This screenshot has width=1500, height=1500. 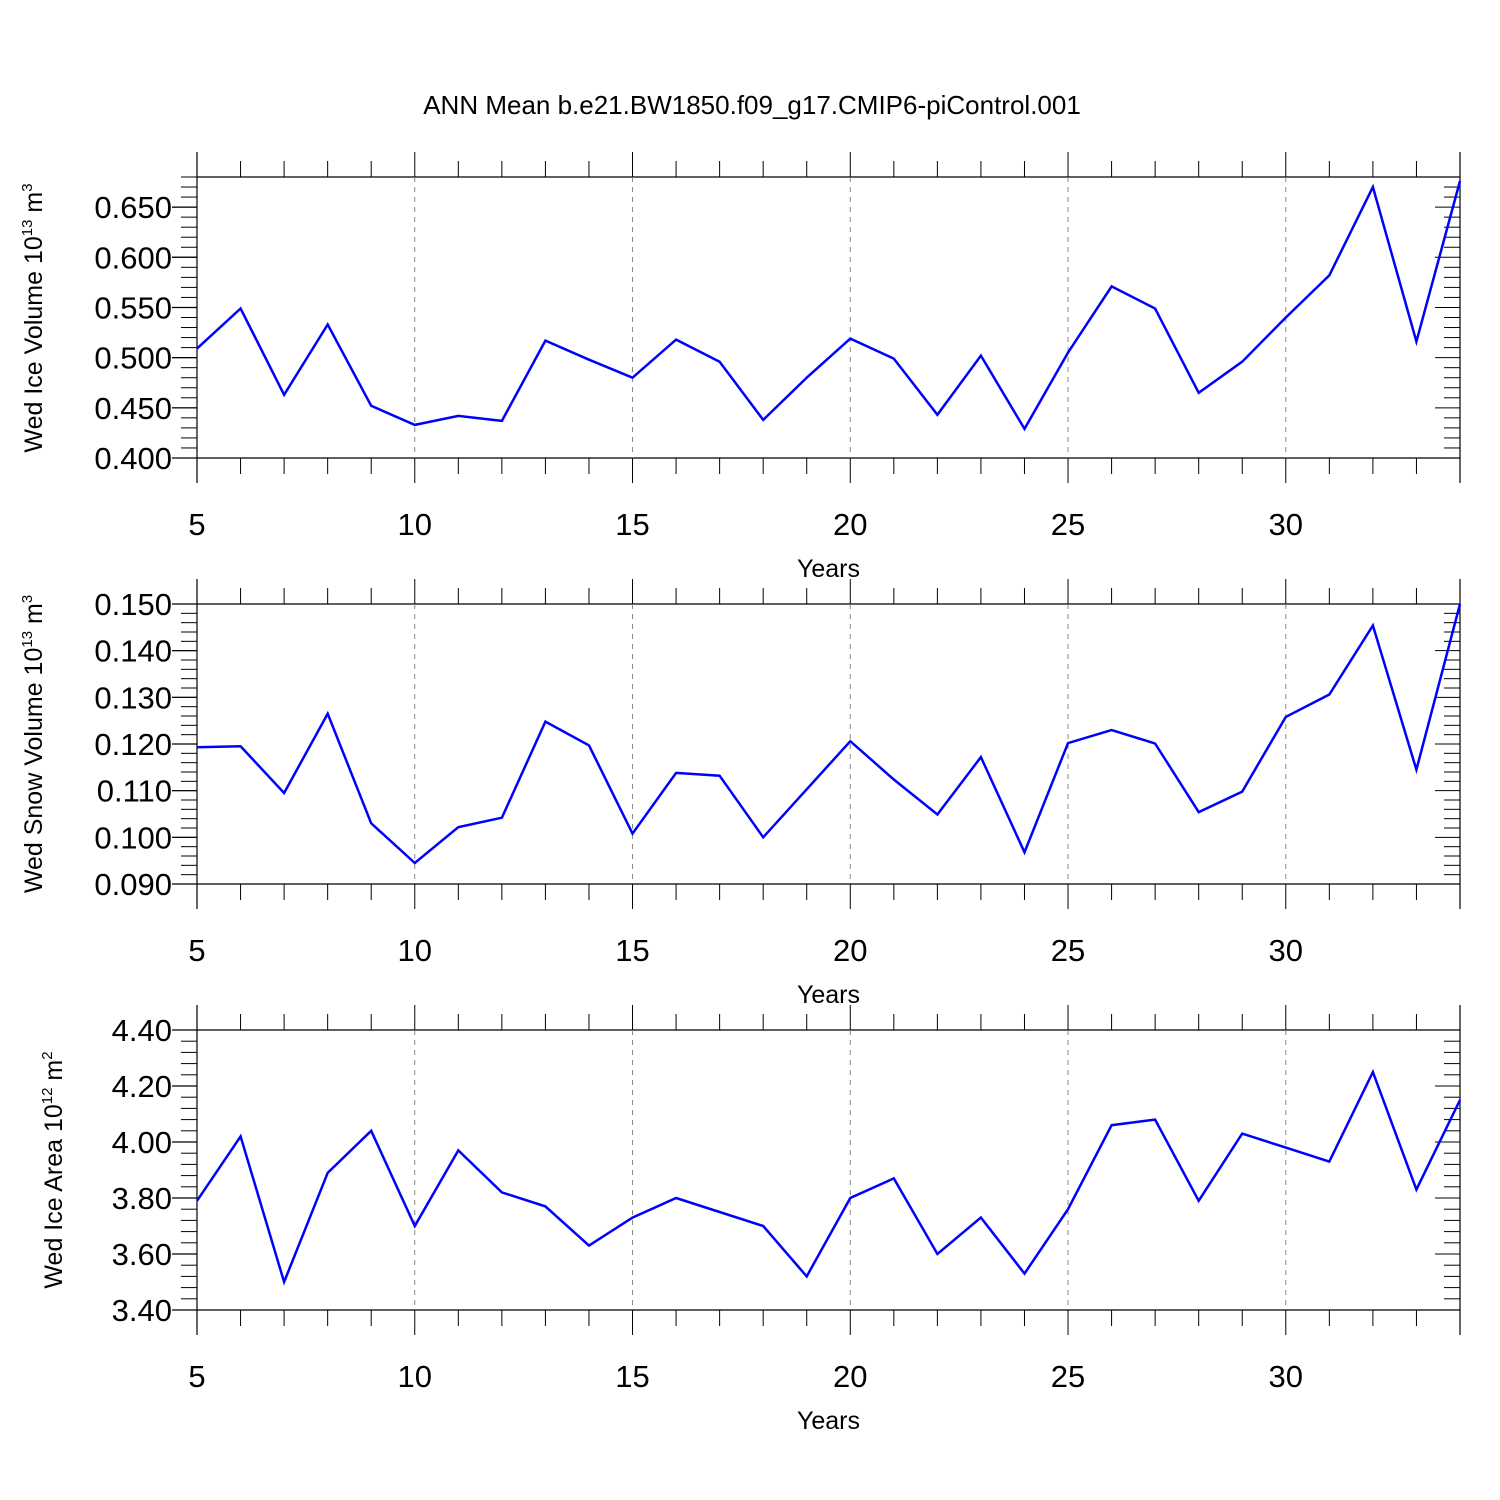 I want to click on y-axis-label: Wed Snow Volume 1013 m3, so click(x=33, y=744).